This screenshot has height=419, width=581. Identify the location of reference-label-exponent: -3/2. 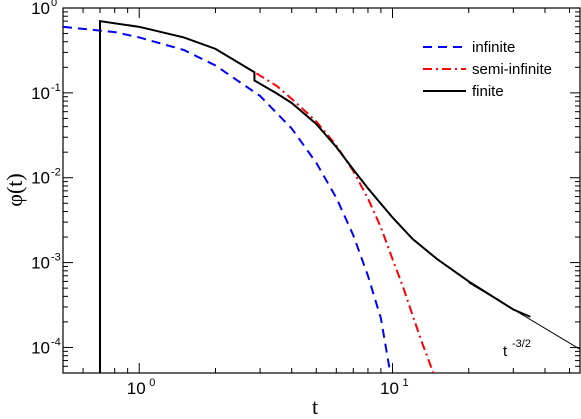
(521, 344).